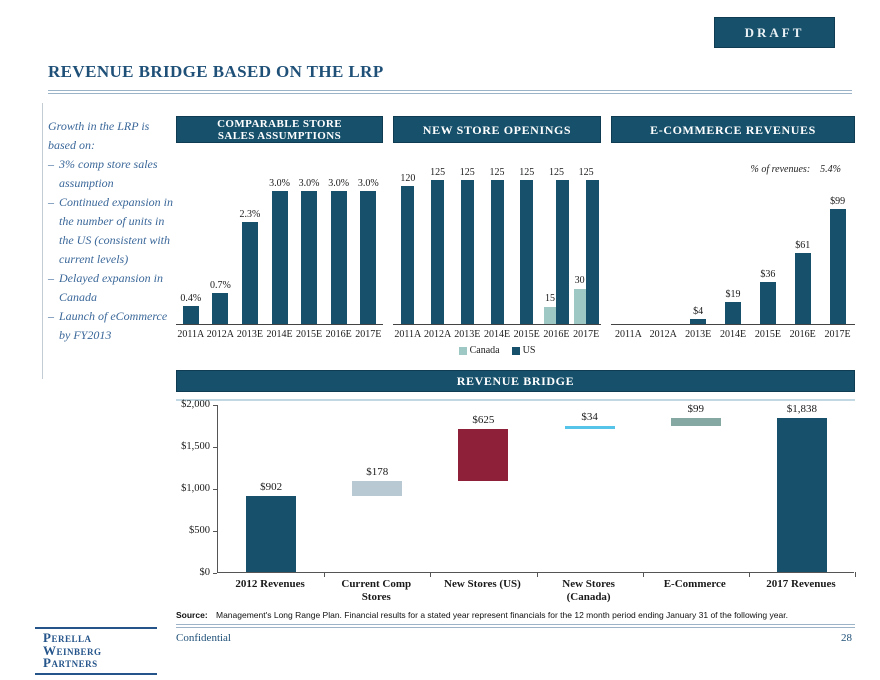  I want to click on value-label: $61, so click(803, 246).